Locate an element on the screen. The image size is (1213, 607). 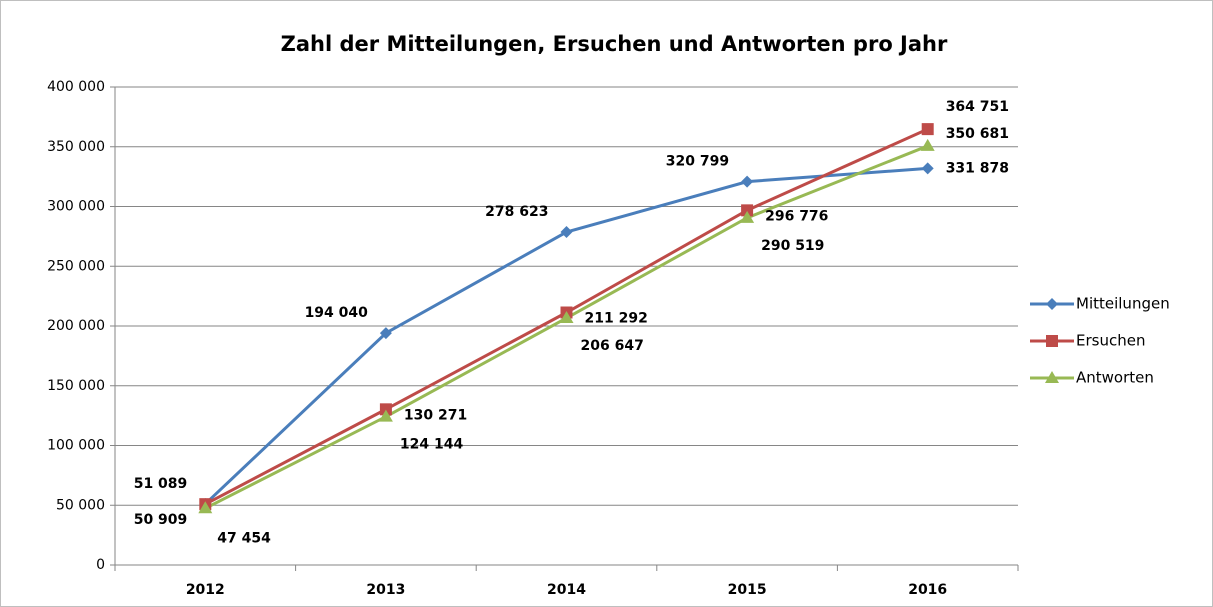
data-label: 194 040 is located at coordinates (337, 313).